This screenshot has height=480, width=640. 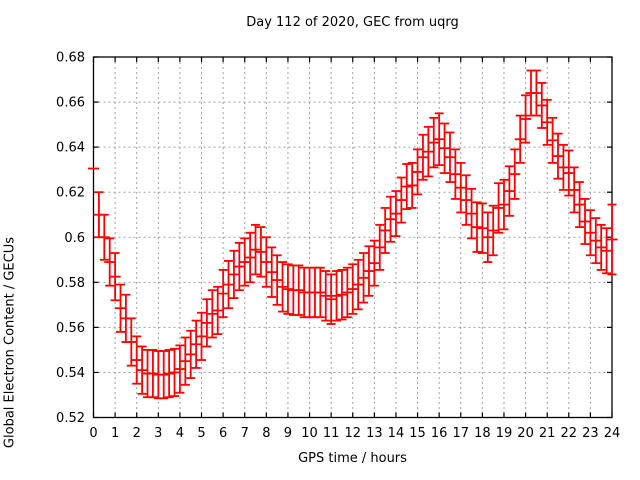 What do you see at coordinates (482, 433) in the screenshot?
I see `x-tick-label: 18` at bounding box center [482, 433].